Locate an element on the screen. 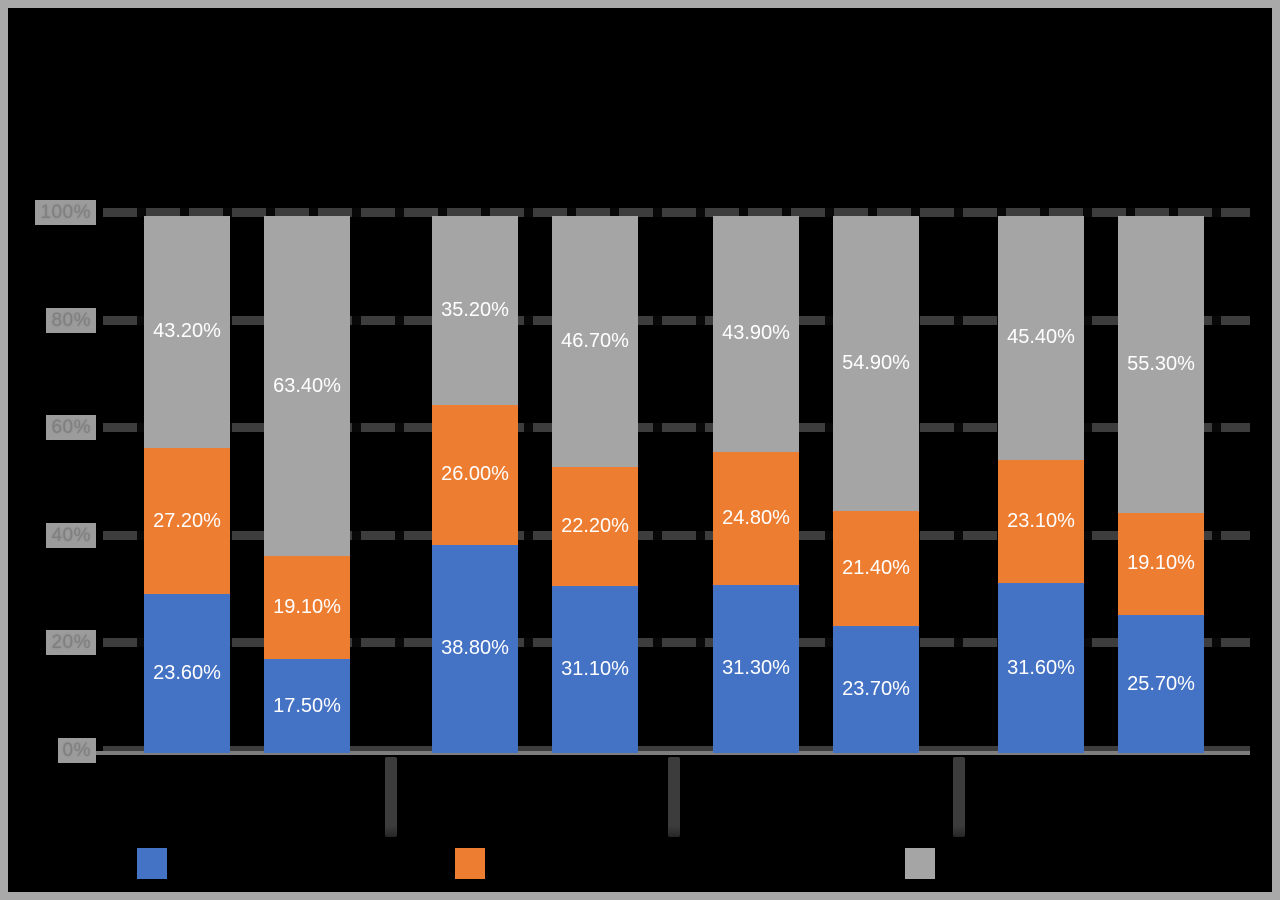 This screenshot has width=1280, height=900. bar-segment: 31.60% is located at coordinates (1041, 668).